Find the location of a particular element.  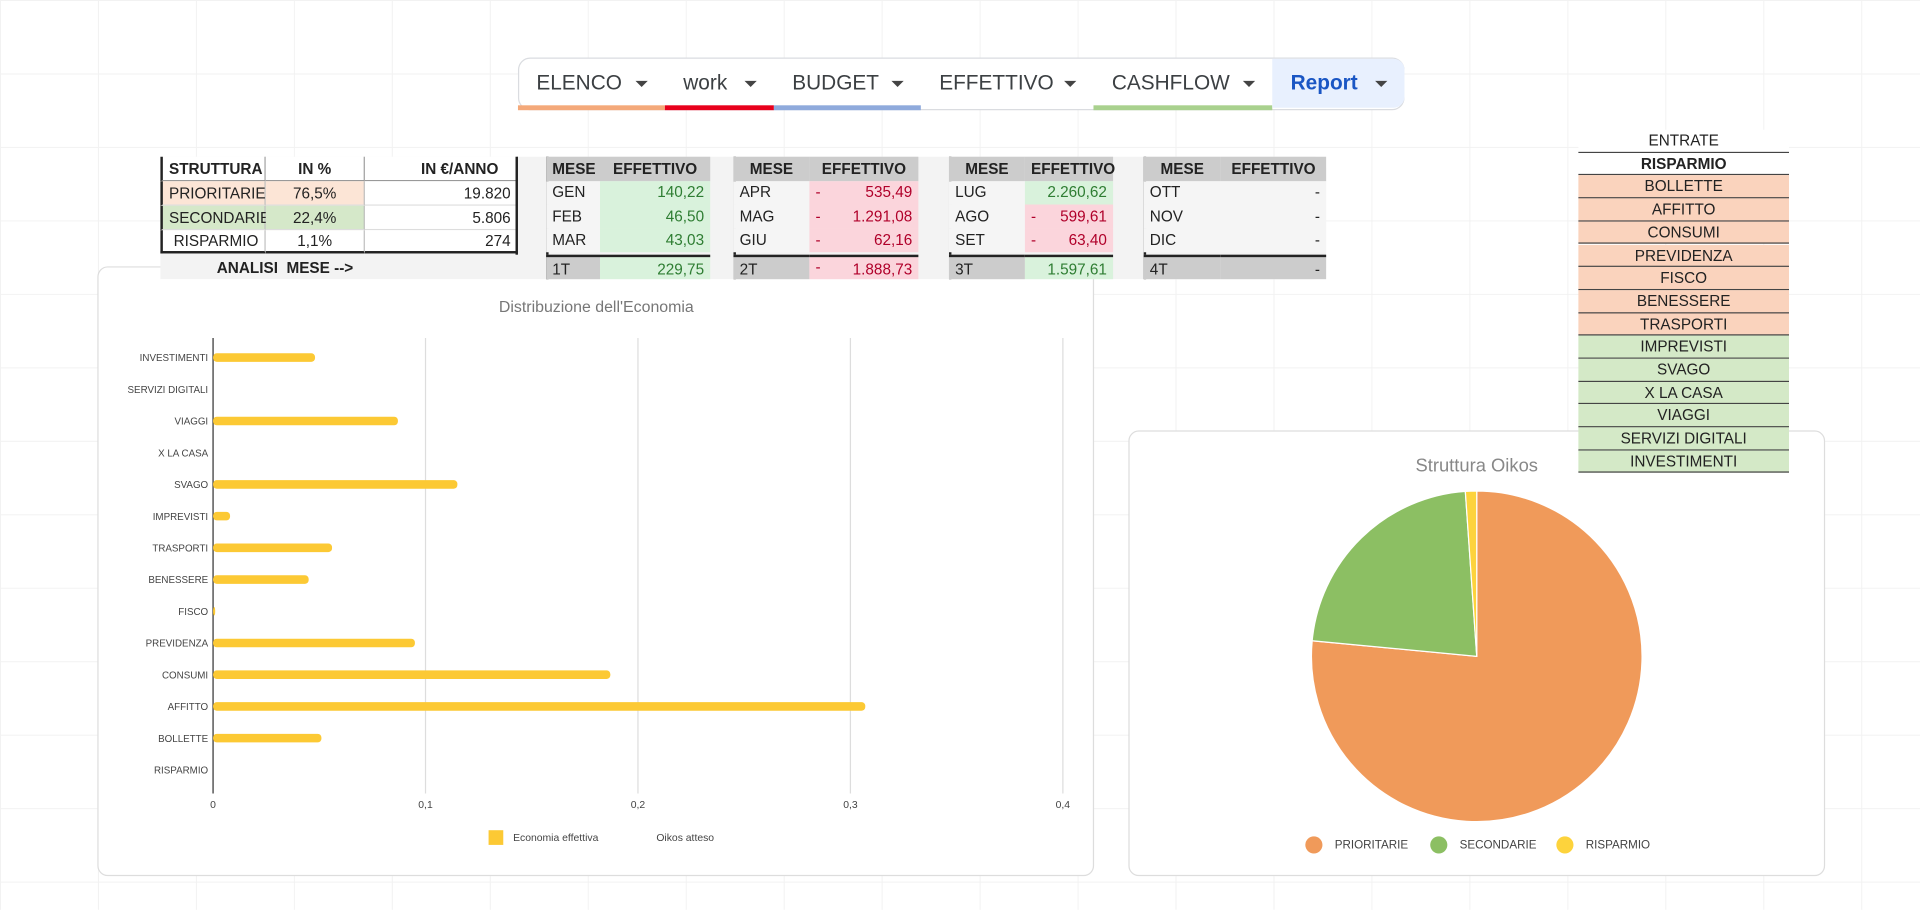

tab: ELENCO is located at coordinates (591, 83).